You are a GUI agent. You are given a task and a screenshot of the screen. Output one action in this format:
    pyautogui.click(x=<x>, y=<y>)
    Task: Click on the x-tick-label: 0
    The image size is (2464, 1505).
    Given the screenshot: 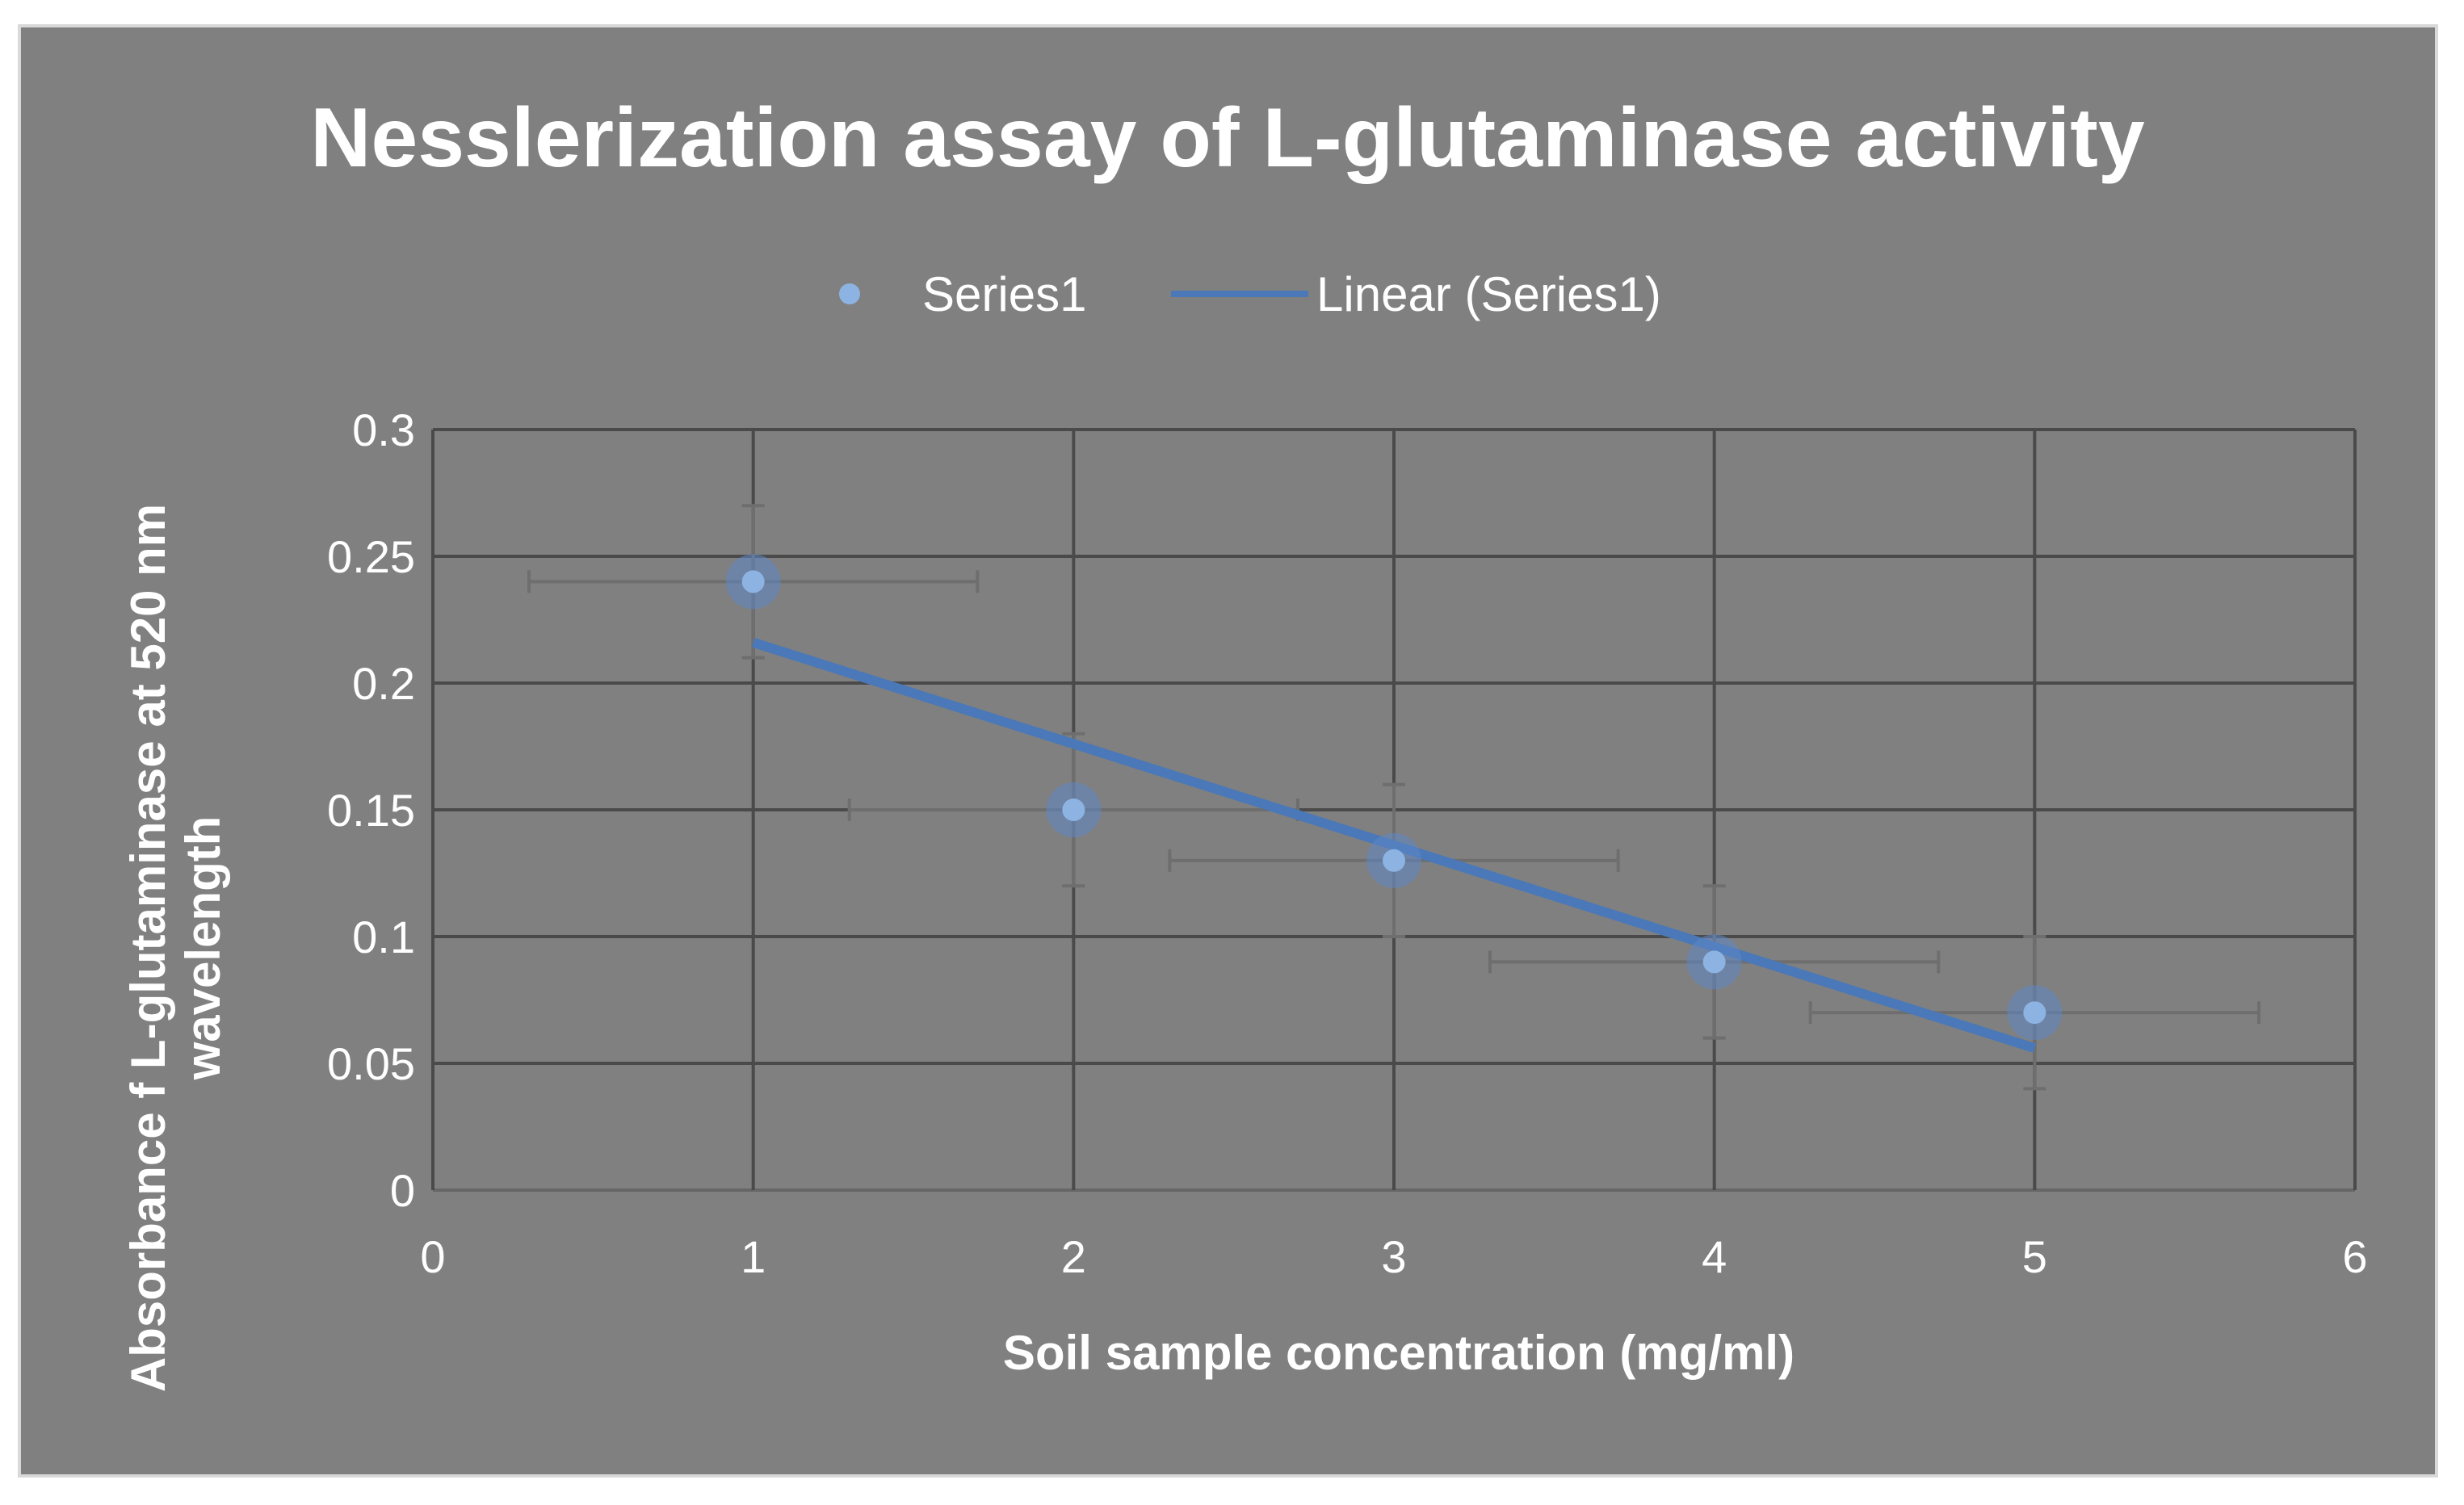 What is the action you would take?
    pyautogui.click(x=432, y=1256)
    